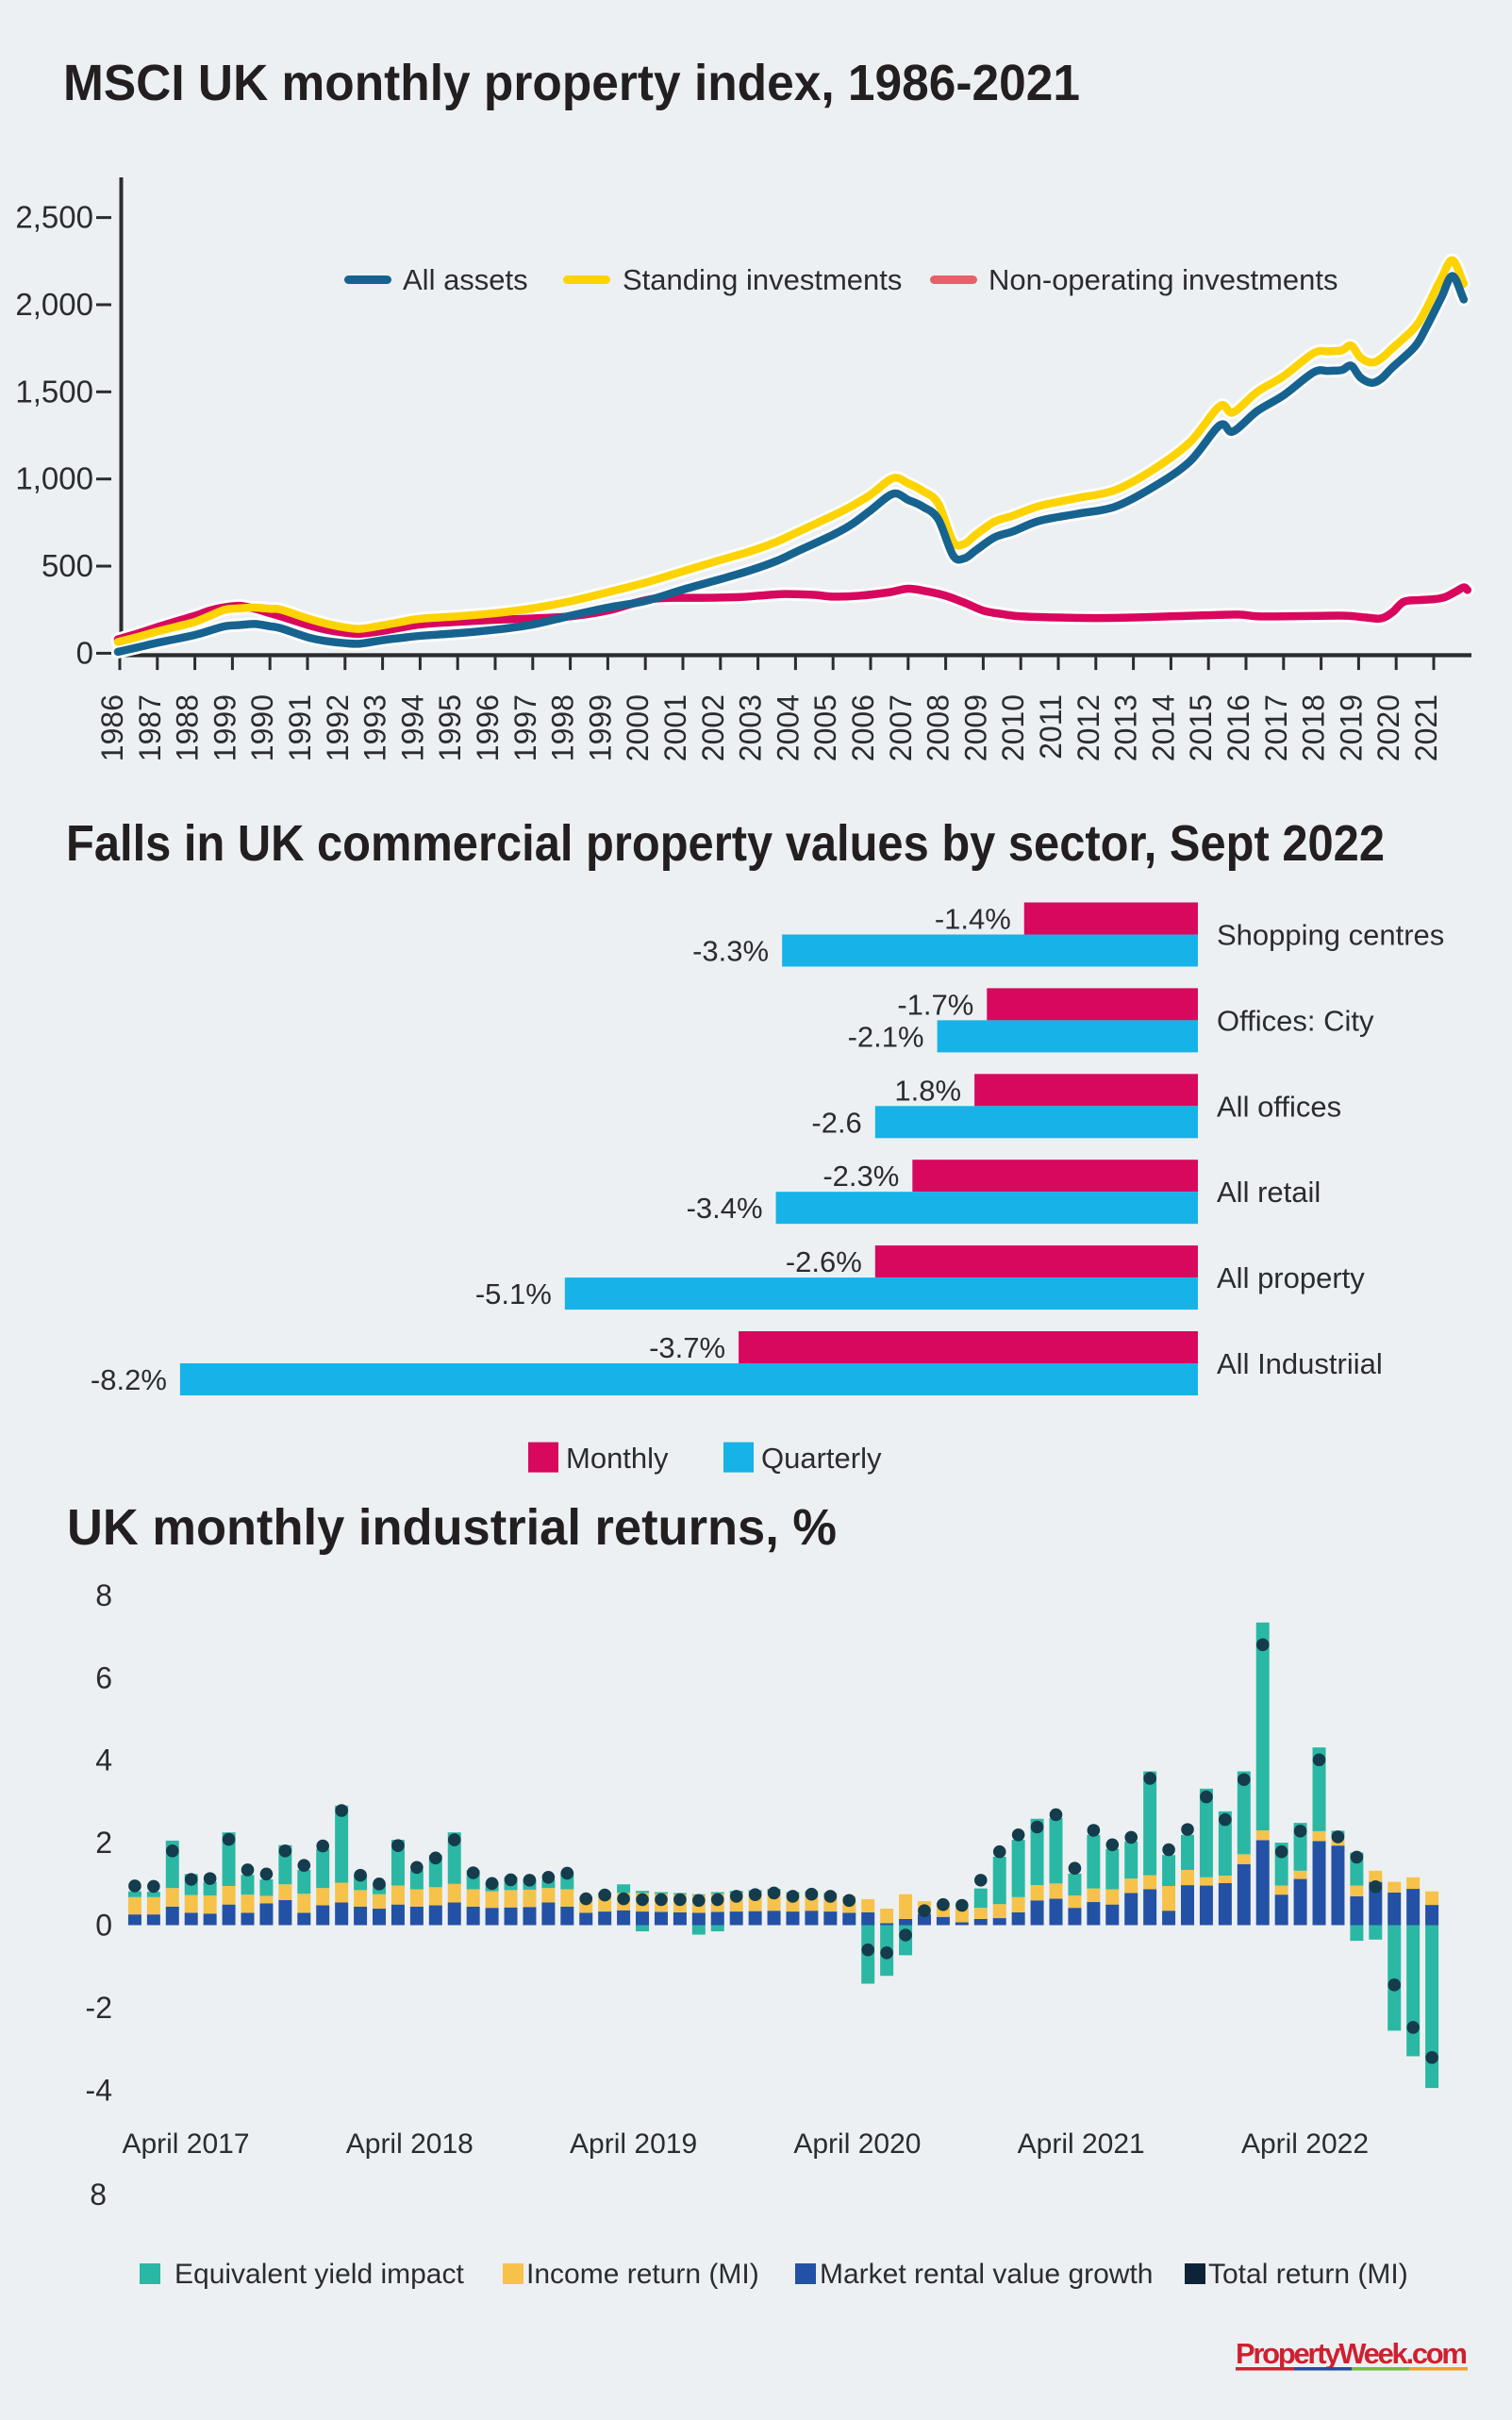  I want to click on svg-text:UK monthly industrial returns,: UK monthly industrial returns, %, so click(452, 1527).